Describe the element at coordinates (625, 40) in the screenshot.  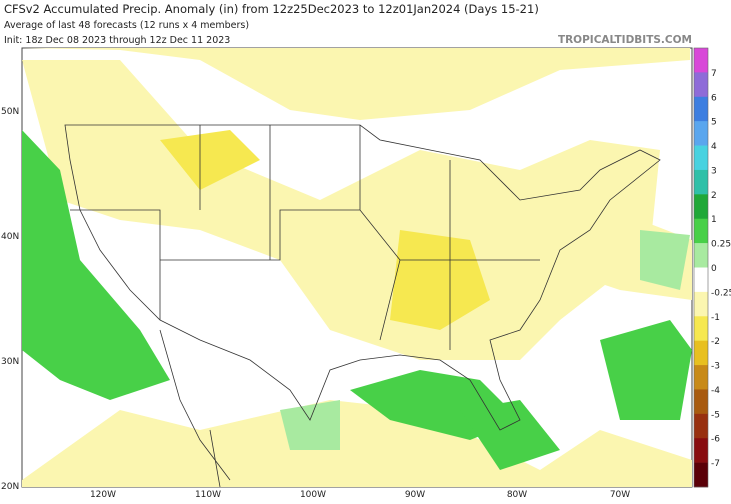
I see `watermark: TROPICALTIDBITS.COM` at that location.